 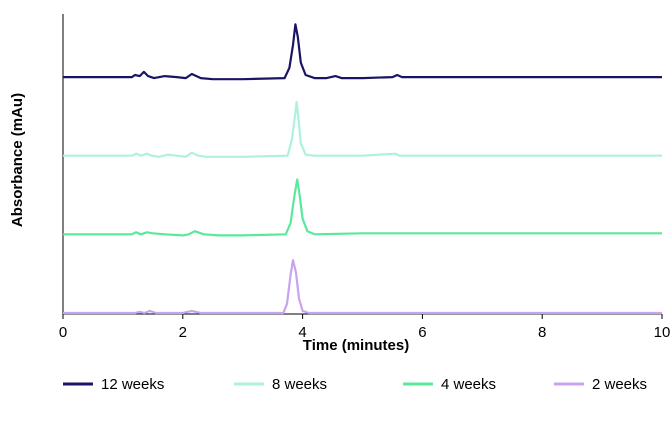 What do you see at coordinates (362, 207) in the screenshot?
I see `series-line-4-weeks` at bounding box center [362, 207].